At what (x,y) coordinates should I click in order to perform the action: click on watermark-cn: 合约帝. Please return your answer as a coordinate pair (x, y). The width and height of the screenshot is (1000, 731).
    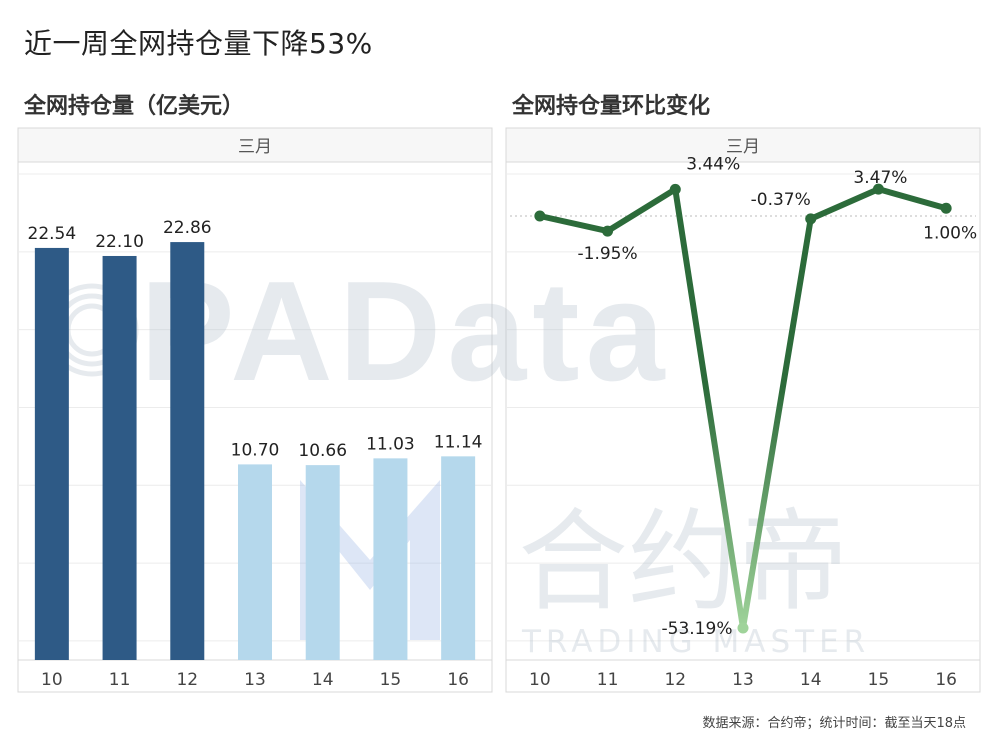
    Looking at the image, I should click on (683, 562).